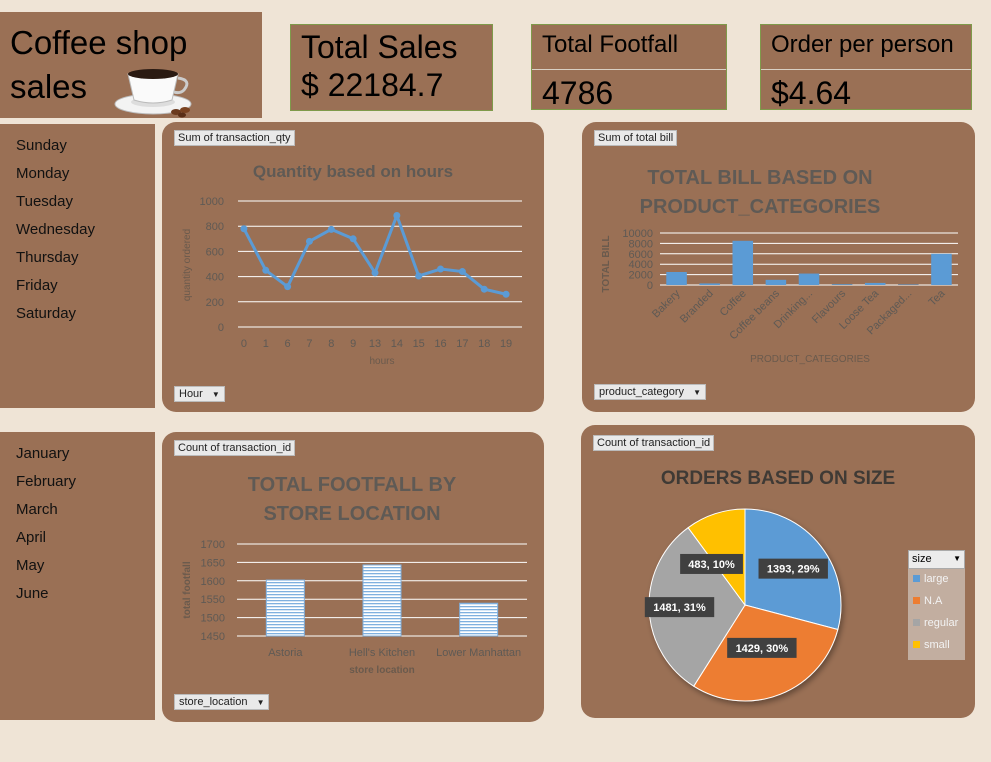  What do you see at coordinates (922, 559) in the screenshot?
I see `legend-title: size` at bounding box center [922, 559].